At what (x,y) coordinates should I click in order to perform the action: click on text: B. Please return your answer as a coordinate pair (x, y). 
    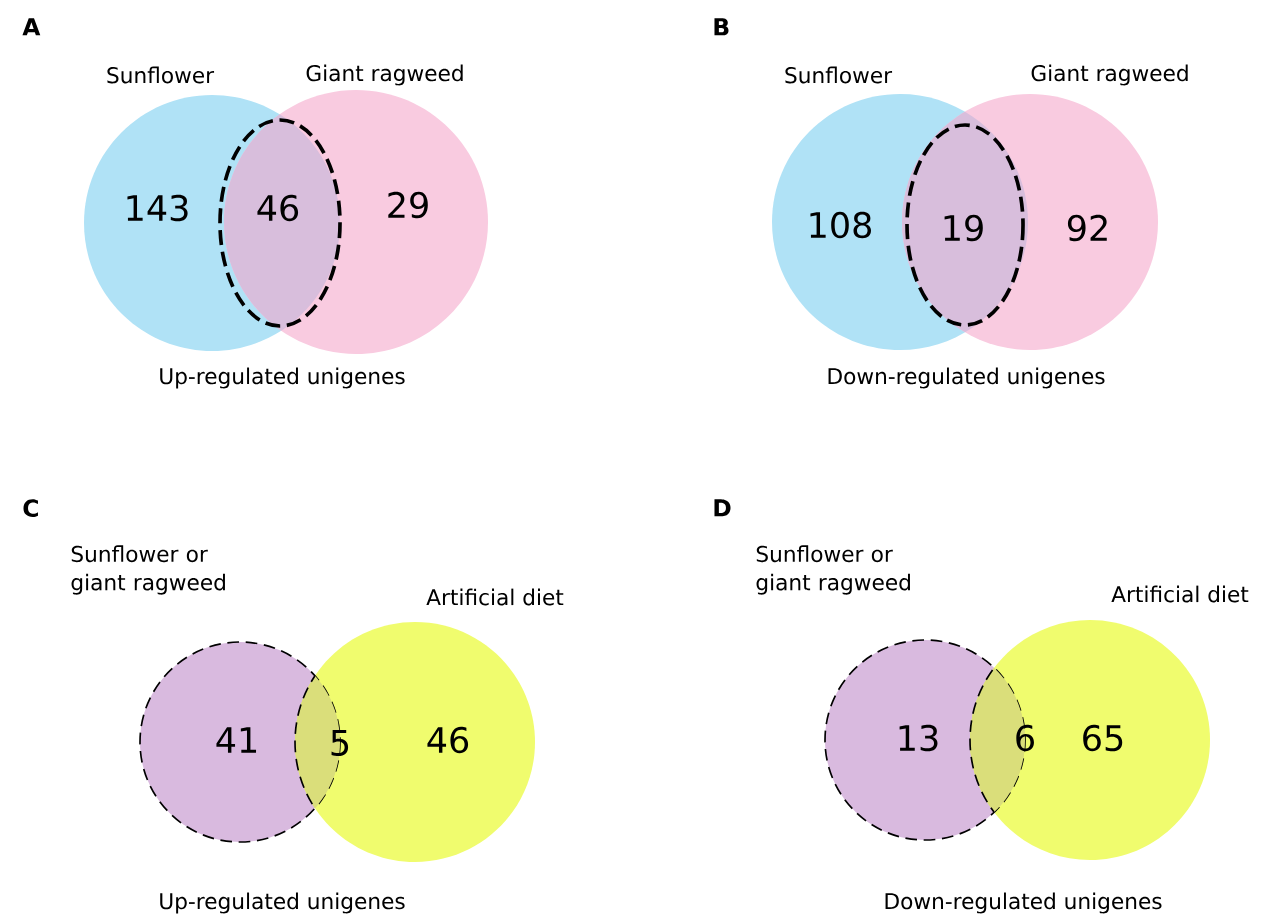
    Looking at the image, I should click on (721, 27).